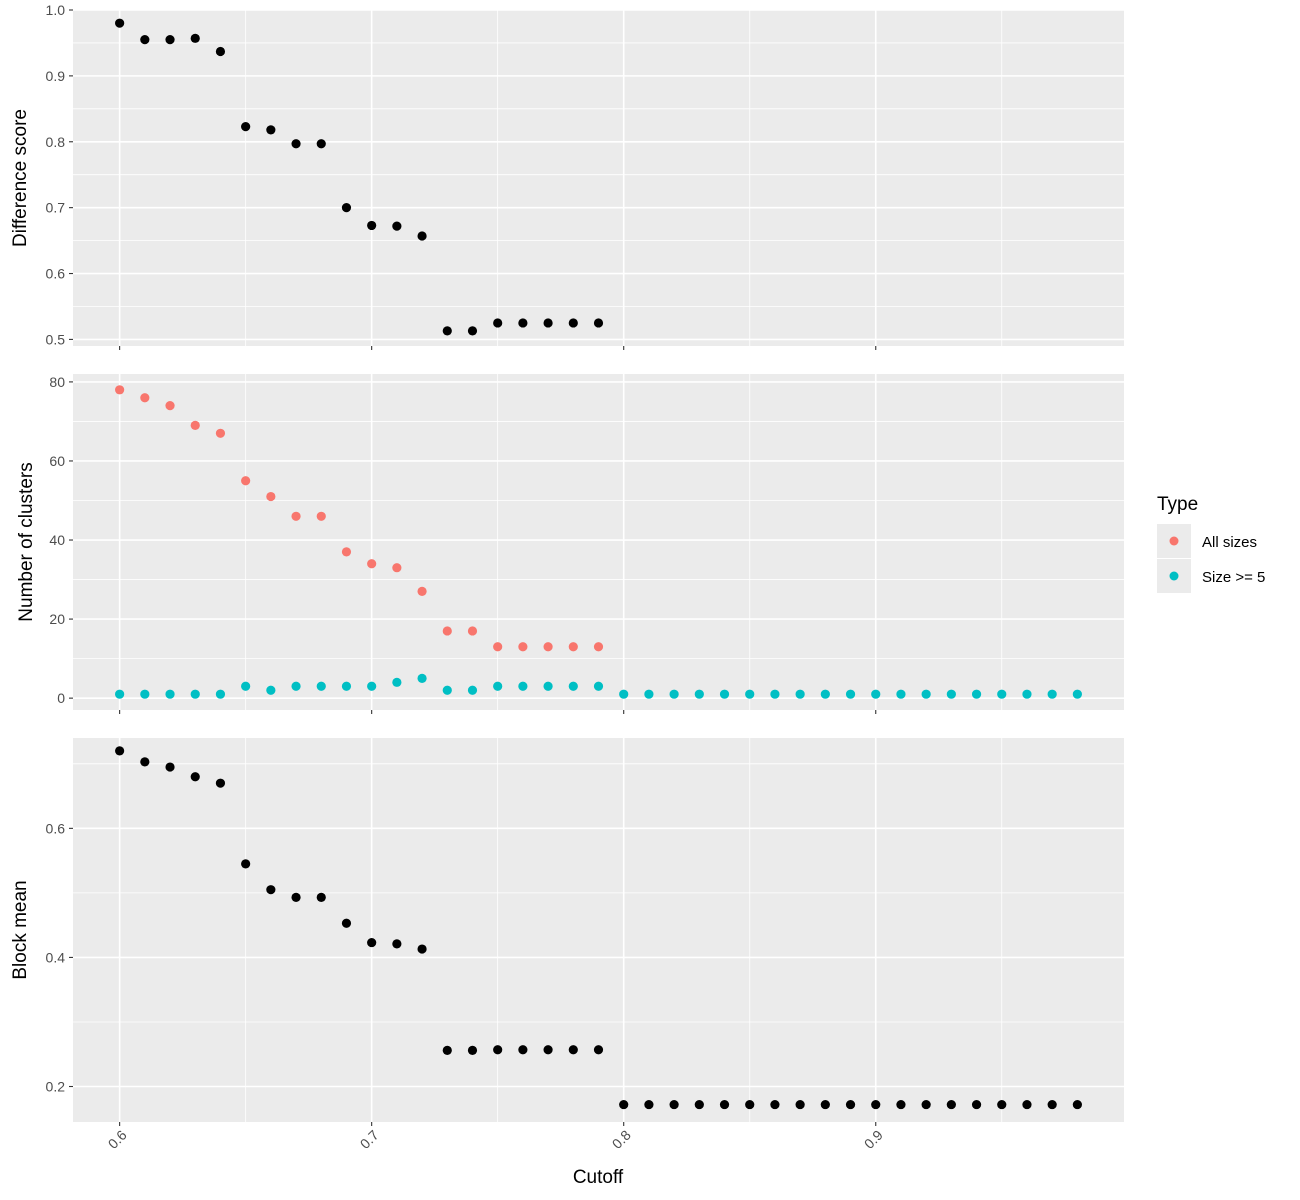 This screenshot has width=1300, height=1200. What do you see at coordinates (56, 142) in the screenshot?
I see `y-tick-label: 0.8` at bounding box center [56, 142].